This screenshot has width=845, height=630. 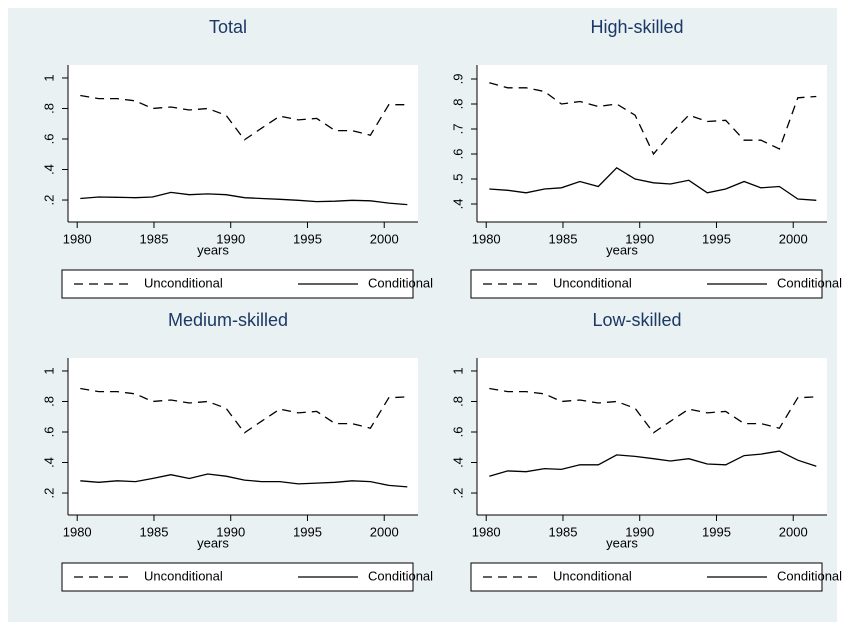 What do you see at coordinates (457, 129) in the screenshot?
I see `y-tick-label: .7` at bounding box center [457, 129].